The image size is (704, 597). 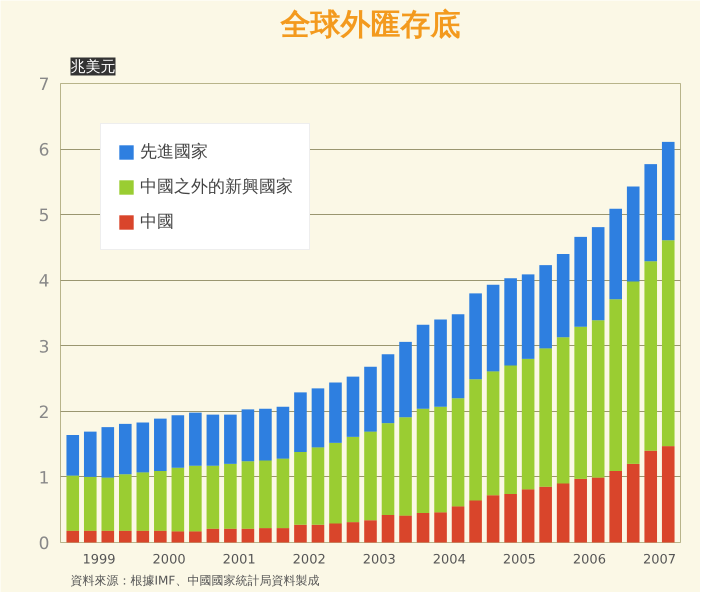 What do you see at coordinates (589, 560) in the screenshot?
I see `x-tick-label: 2006` at bounding box center [589, 560].